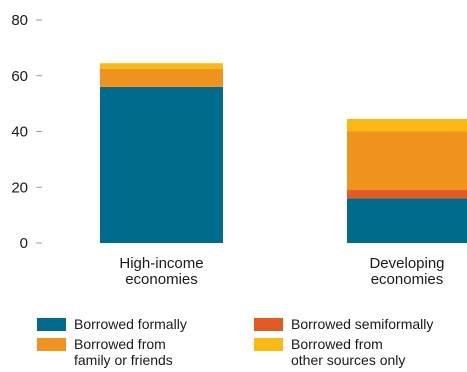 This screenshot has width=467, height=372. I want to click on y-tick-label: 40, so click(19, 132).